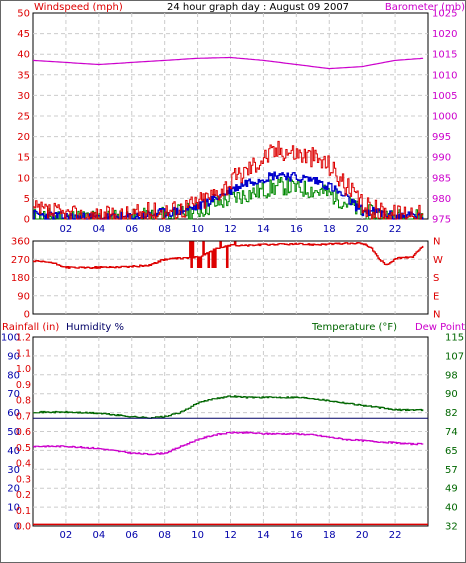  Describe the element at coordinates (13, 508) in the screenshot. I see `humidity-tick-label: 10` at that location.